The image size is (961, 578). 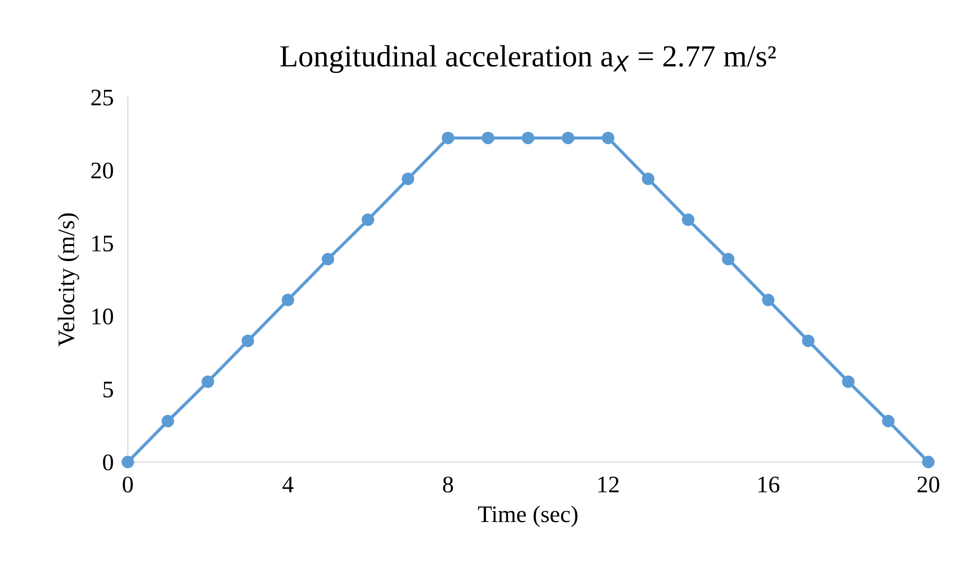 I want to click on x-axis-title: Time (sec), so click(x=528, y=517).